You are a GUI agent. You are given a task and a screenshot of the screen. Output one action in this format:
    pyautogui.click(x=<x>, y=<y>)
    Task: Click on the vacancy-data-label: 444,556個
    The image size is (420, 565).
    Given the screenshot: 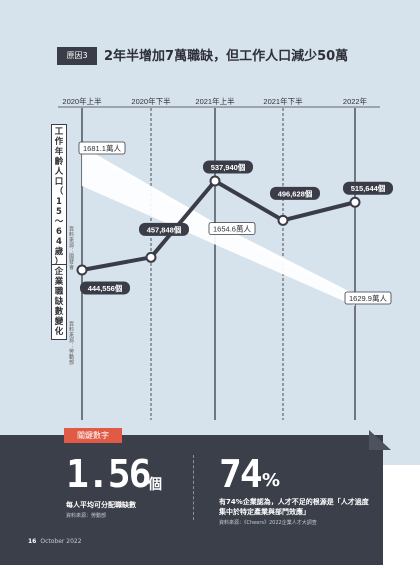 What is the action you would take?
    pyautogui.click(x=105, y=288)
    